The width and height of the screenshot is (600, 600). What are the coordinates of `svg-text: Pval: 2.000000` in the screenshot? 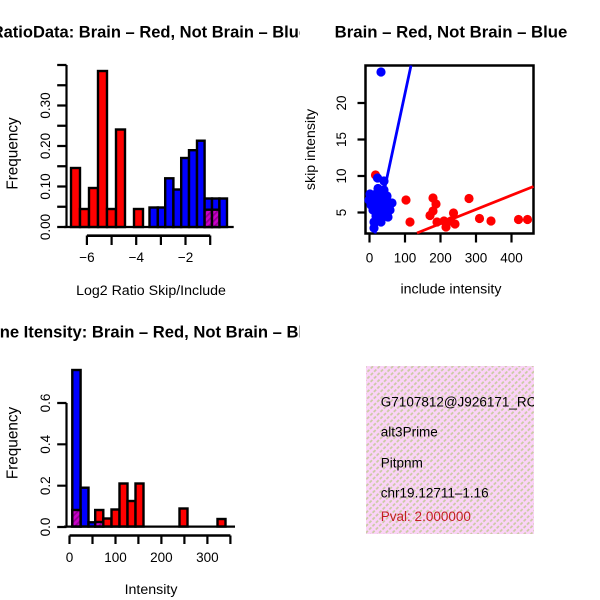 It's located at (426, 516).